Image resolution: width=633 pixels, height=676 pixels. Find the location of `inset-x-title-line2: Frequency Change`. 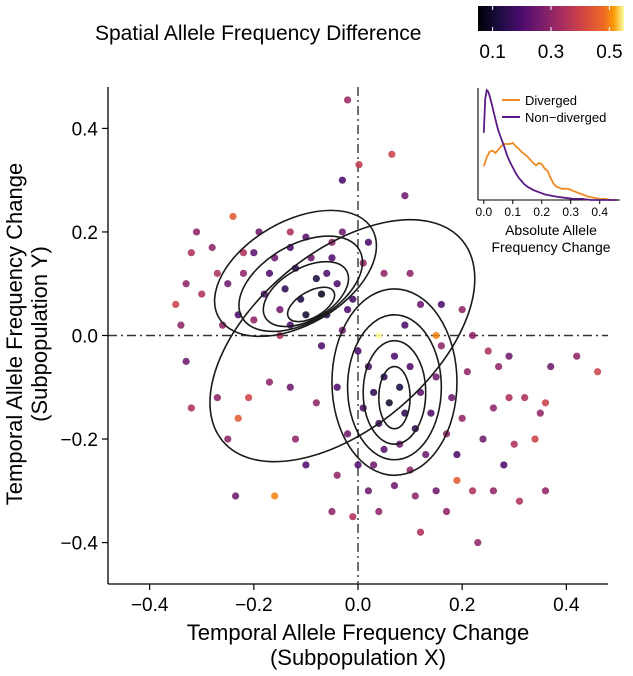

inset-x-title-line2: Frequency Change is located at coordinates (550, 247).